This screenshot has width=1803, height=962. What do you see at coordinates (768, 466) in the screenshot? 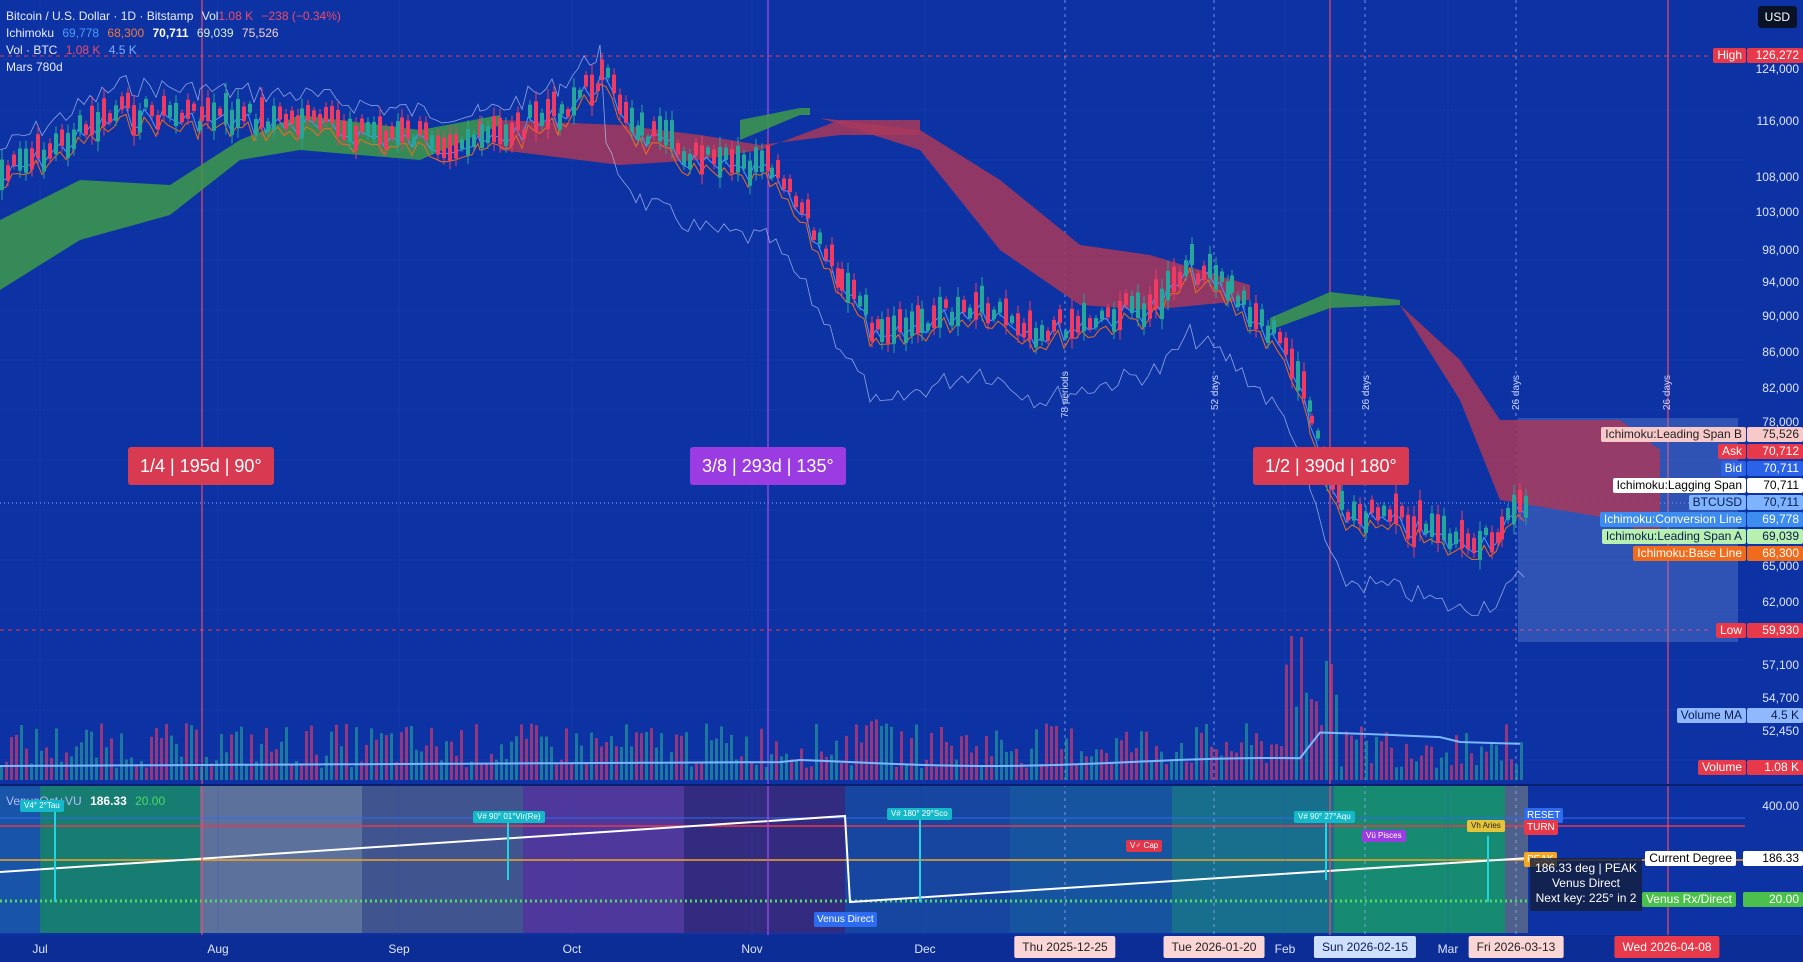
I see `mars-cycle-marker-2: 3/8 | 293d | 135°` at bounding box center [768, 466].